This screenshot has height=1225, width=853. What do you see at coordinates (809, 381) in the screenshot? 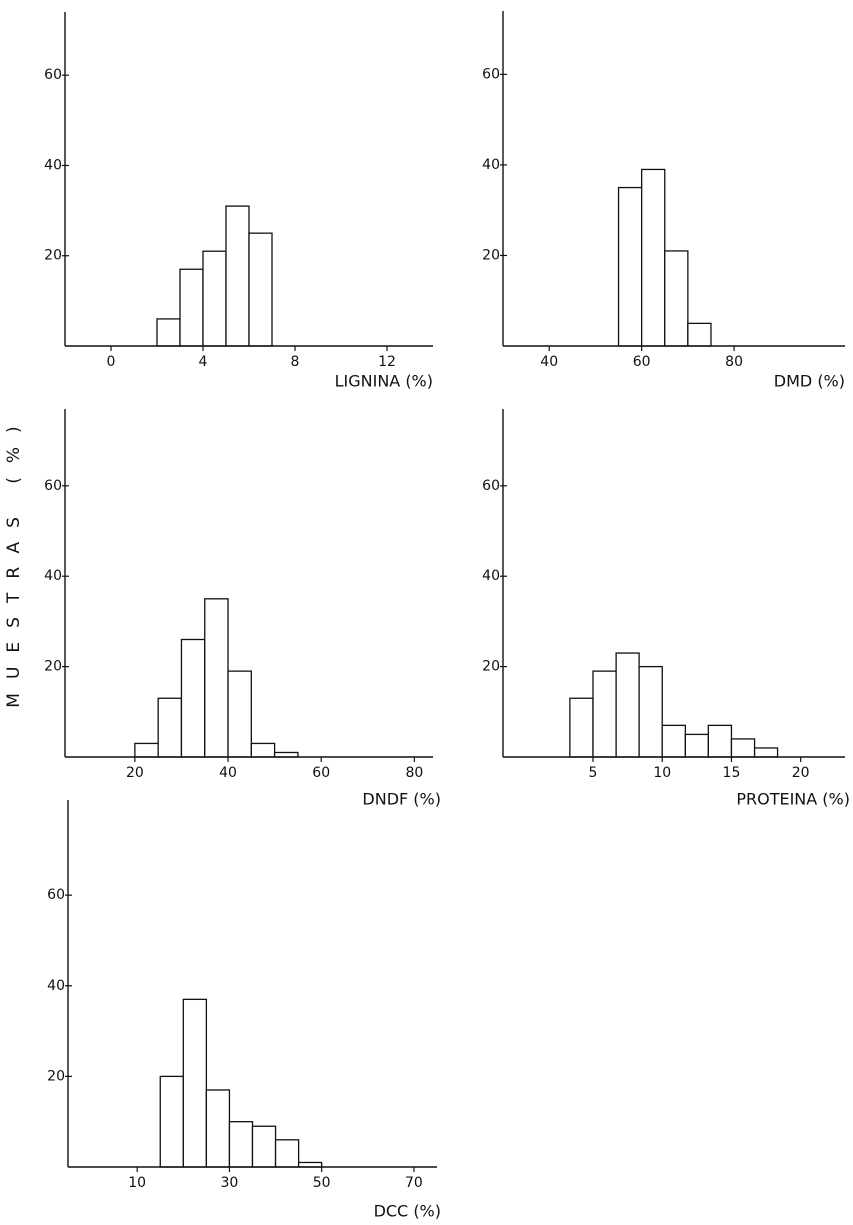
I see `x-axis-label: DMD (%)` at bounding box center [809, 381].